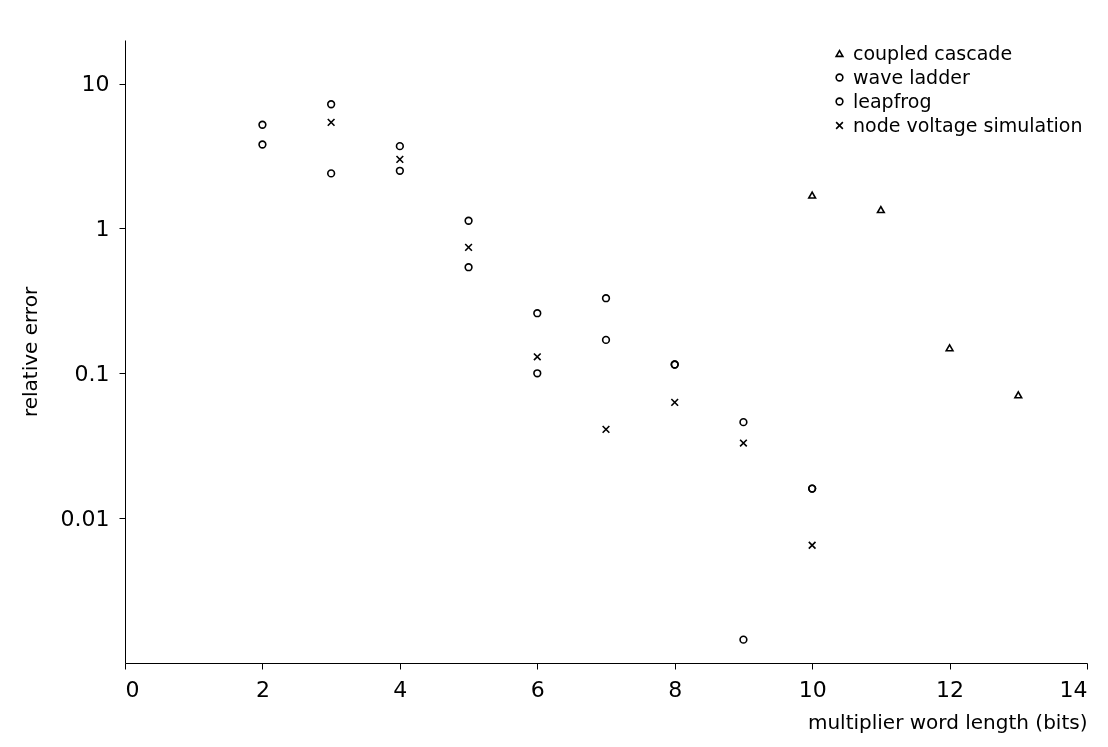 The image size is (1108, 747). Describe the element at coordinates (947, 721) in the screenshot. I see `x-axis-title: multiplier word length (bits)` at that location.